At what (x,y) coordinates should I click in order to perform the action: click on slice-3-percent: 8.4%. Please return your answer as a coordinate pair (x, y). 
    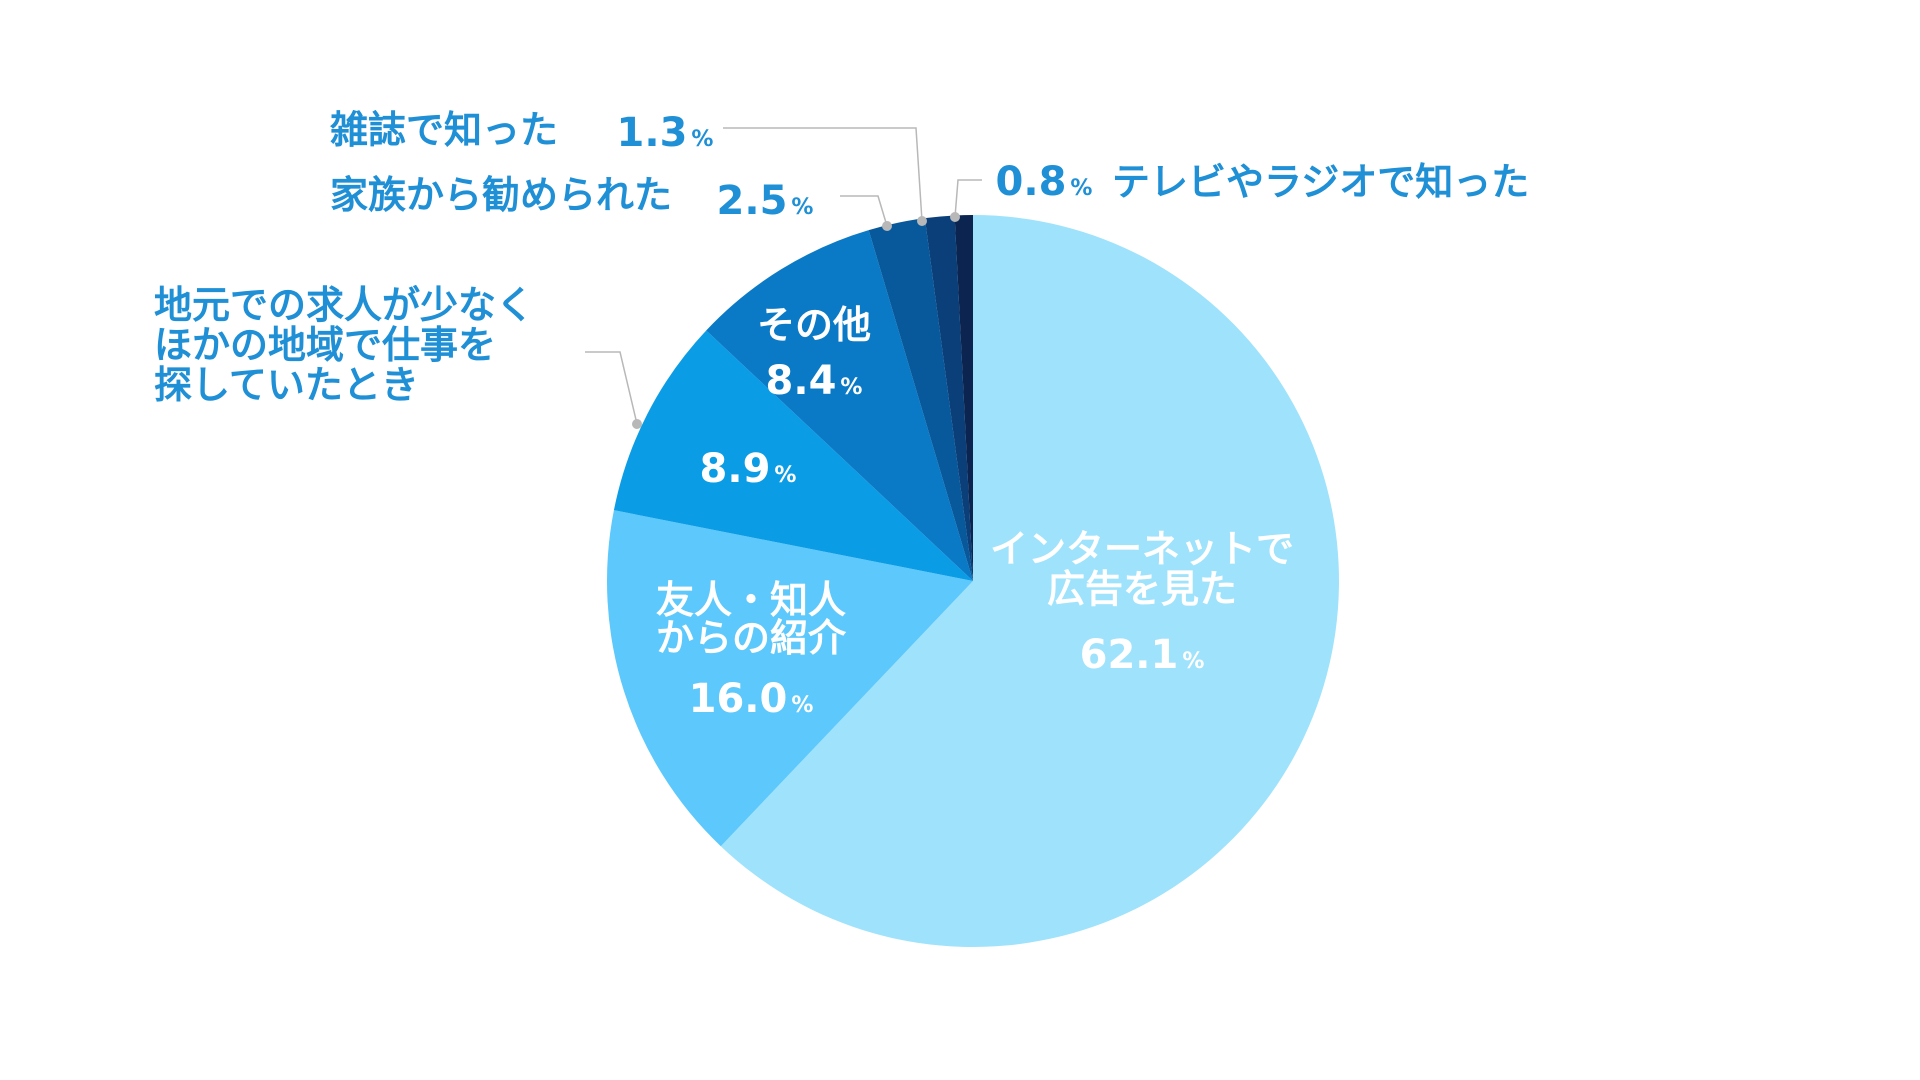
    Looking at the image, I should click on (814, 381).